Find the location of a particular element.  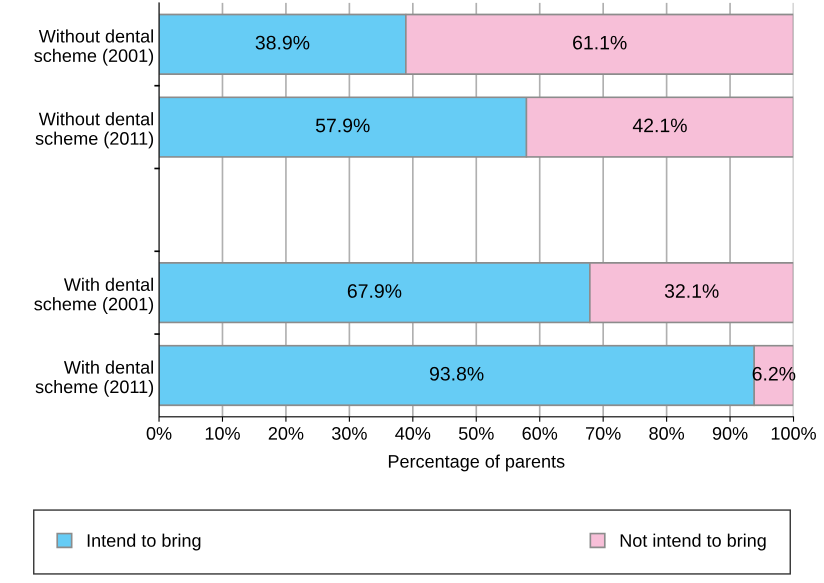

data-label: 32.1% is located at coordinates (691, 291).